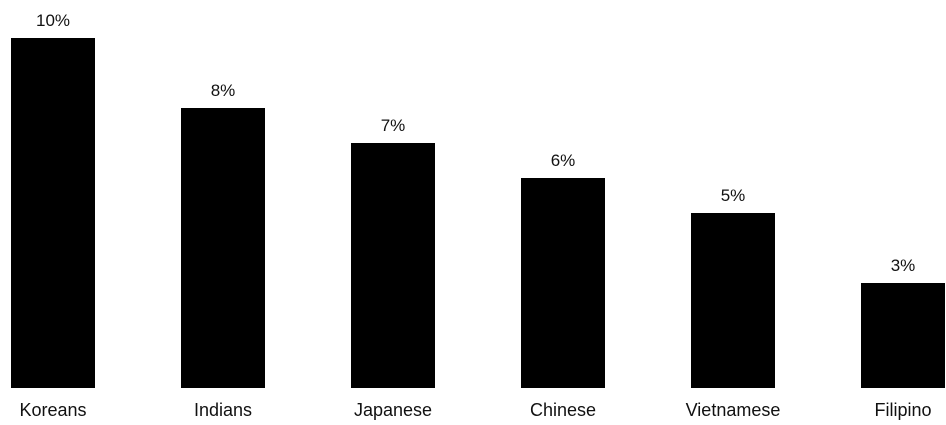 The image size is (946, 425). What do you see at coordinates (733, 300) in the screenshot?
I see `bar-vietnamese` at bounding box center [733, 300].